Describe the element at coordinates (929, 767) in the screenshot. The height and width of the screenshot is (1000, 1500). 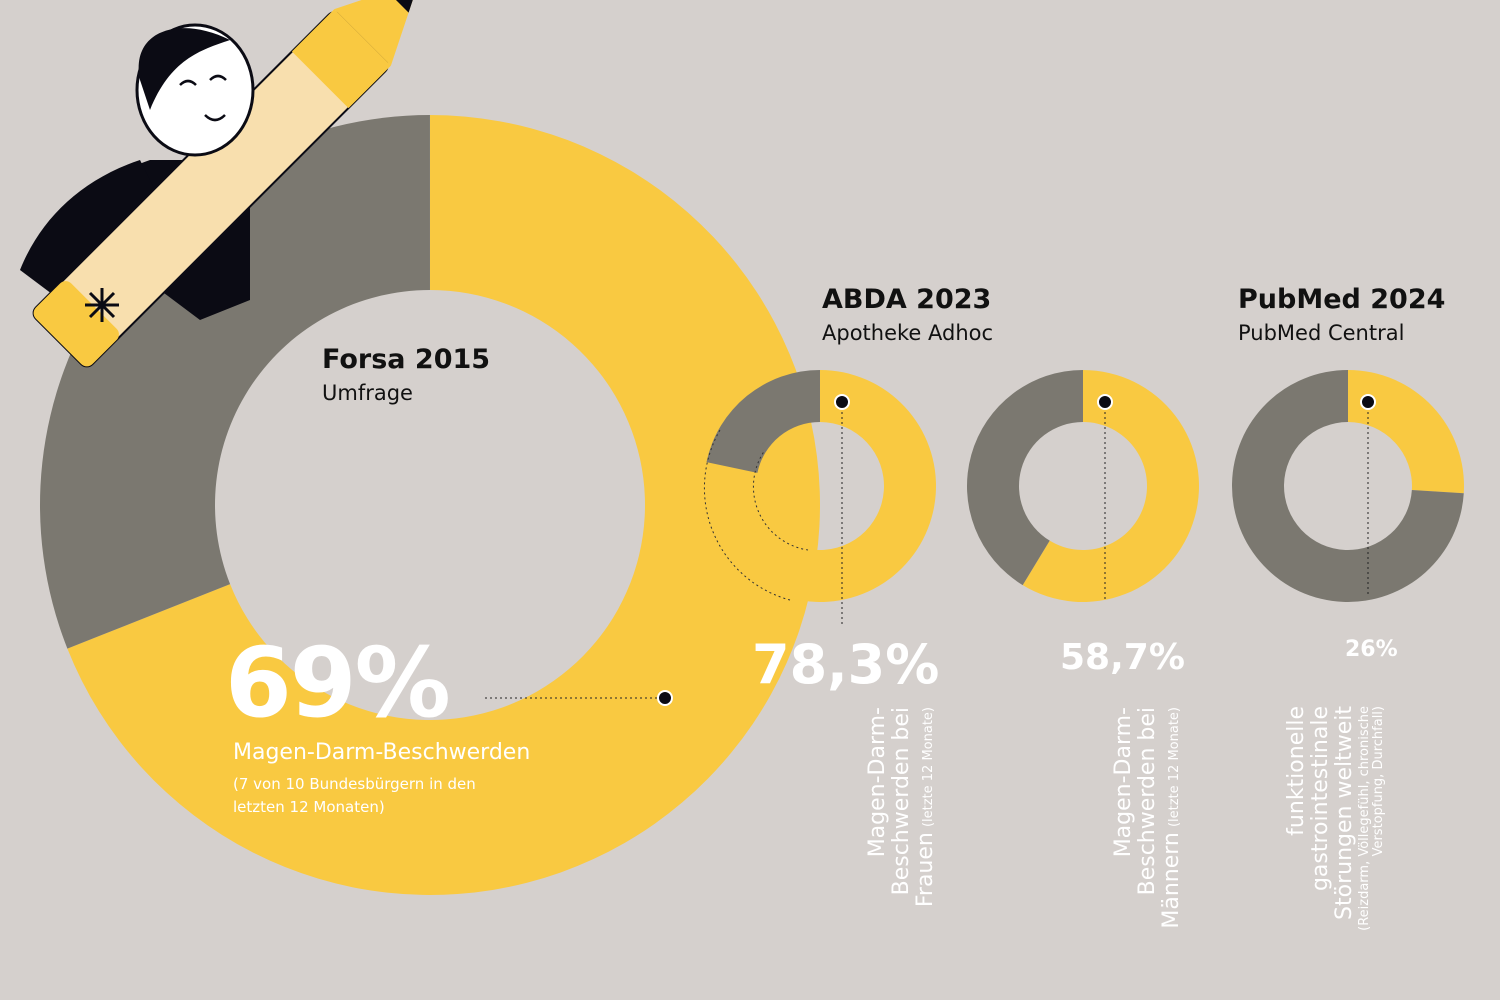
I see `women-note: (letzte 12 Monate)` at that location.